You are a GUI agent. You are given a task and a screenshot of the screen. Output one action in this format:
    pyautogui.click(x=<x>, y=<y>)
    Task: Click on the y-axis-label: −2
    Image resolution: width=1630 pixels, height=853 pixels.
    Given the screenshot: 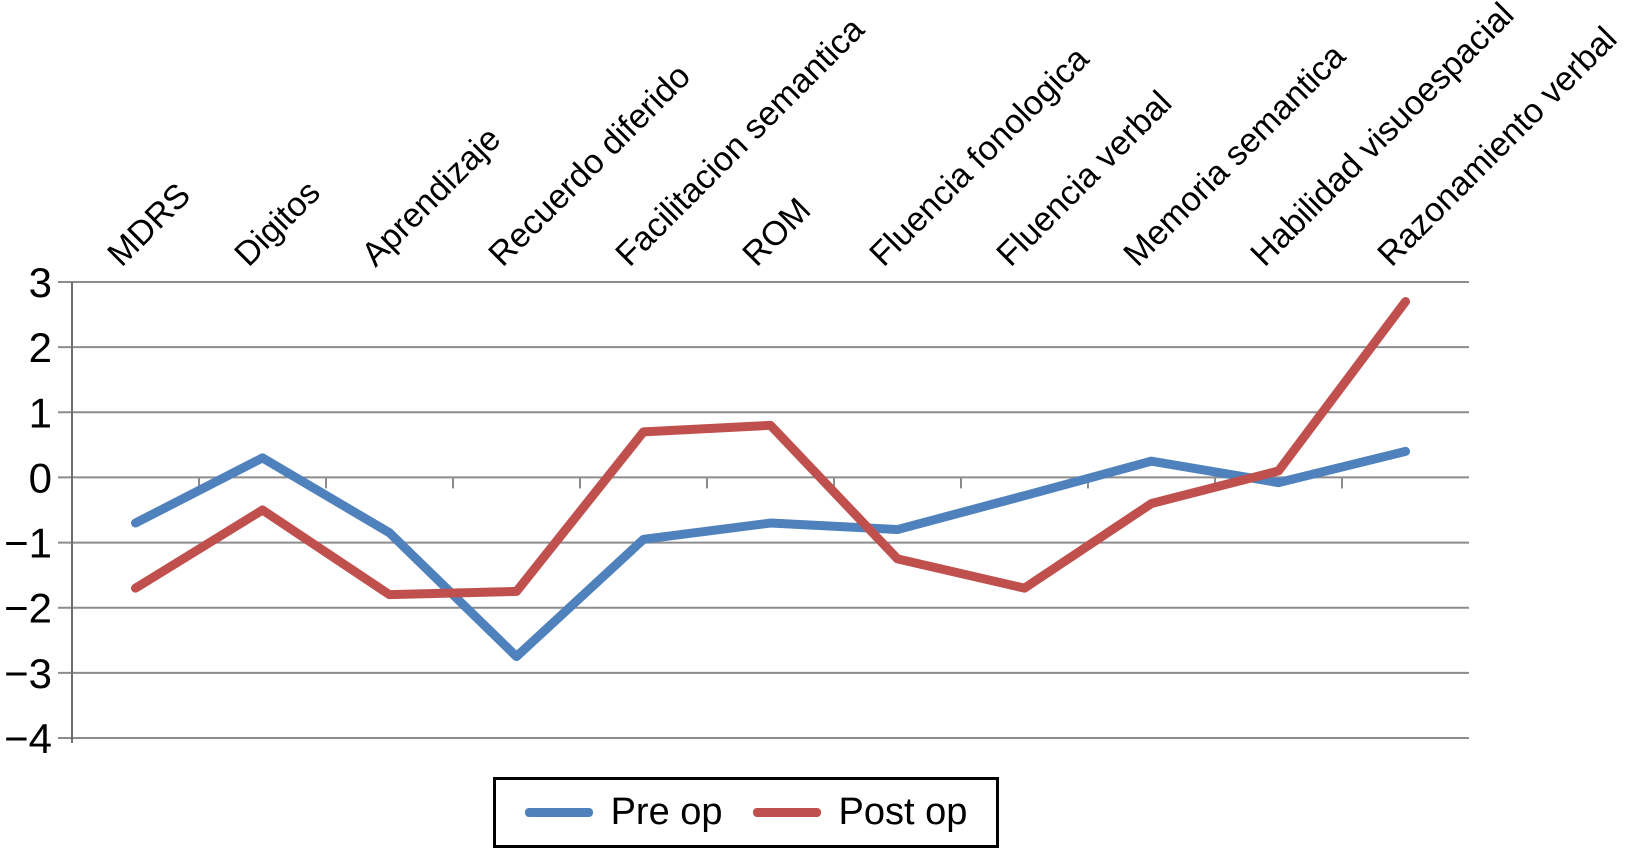 What is the action you would take?
    pyautogui.click(x=28, y=608)
    